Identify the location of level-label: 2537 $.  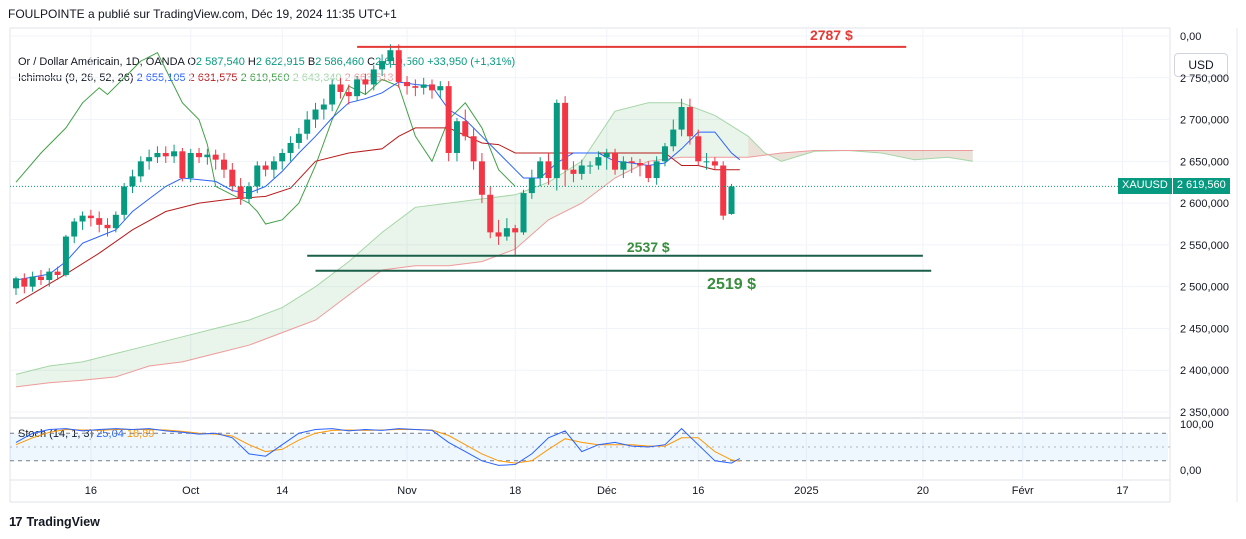
(648, 247).